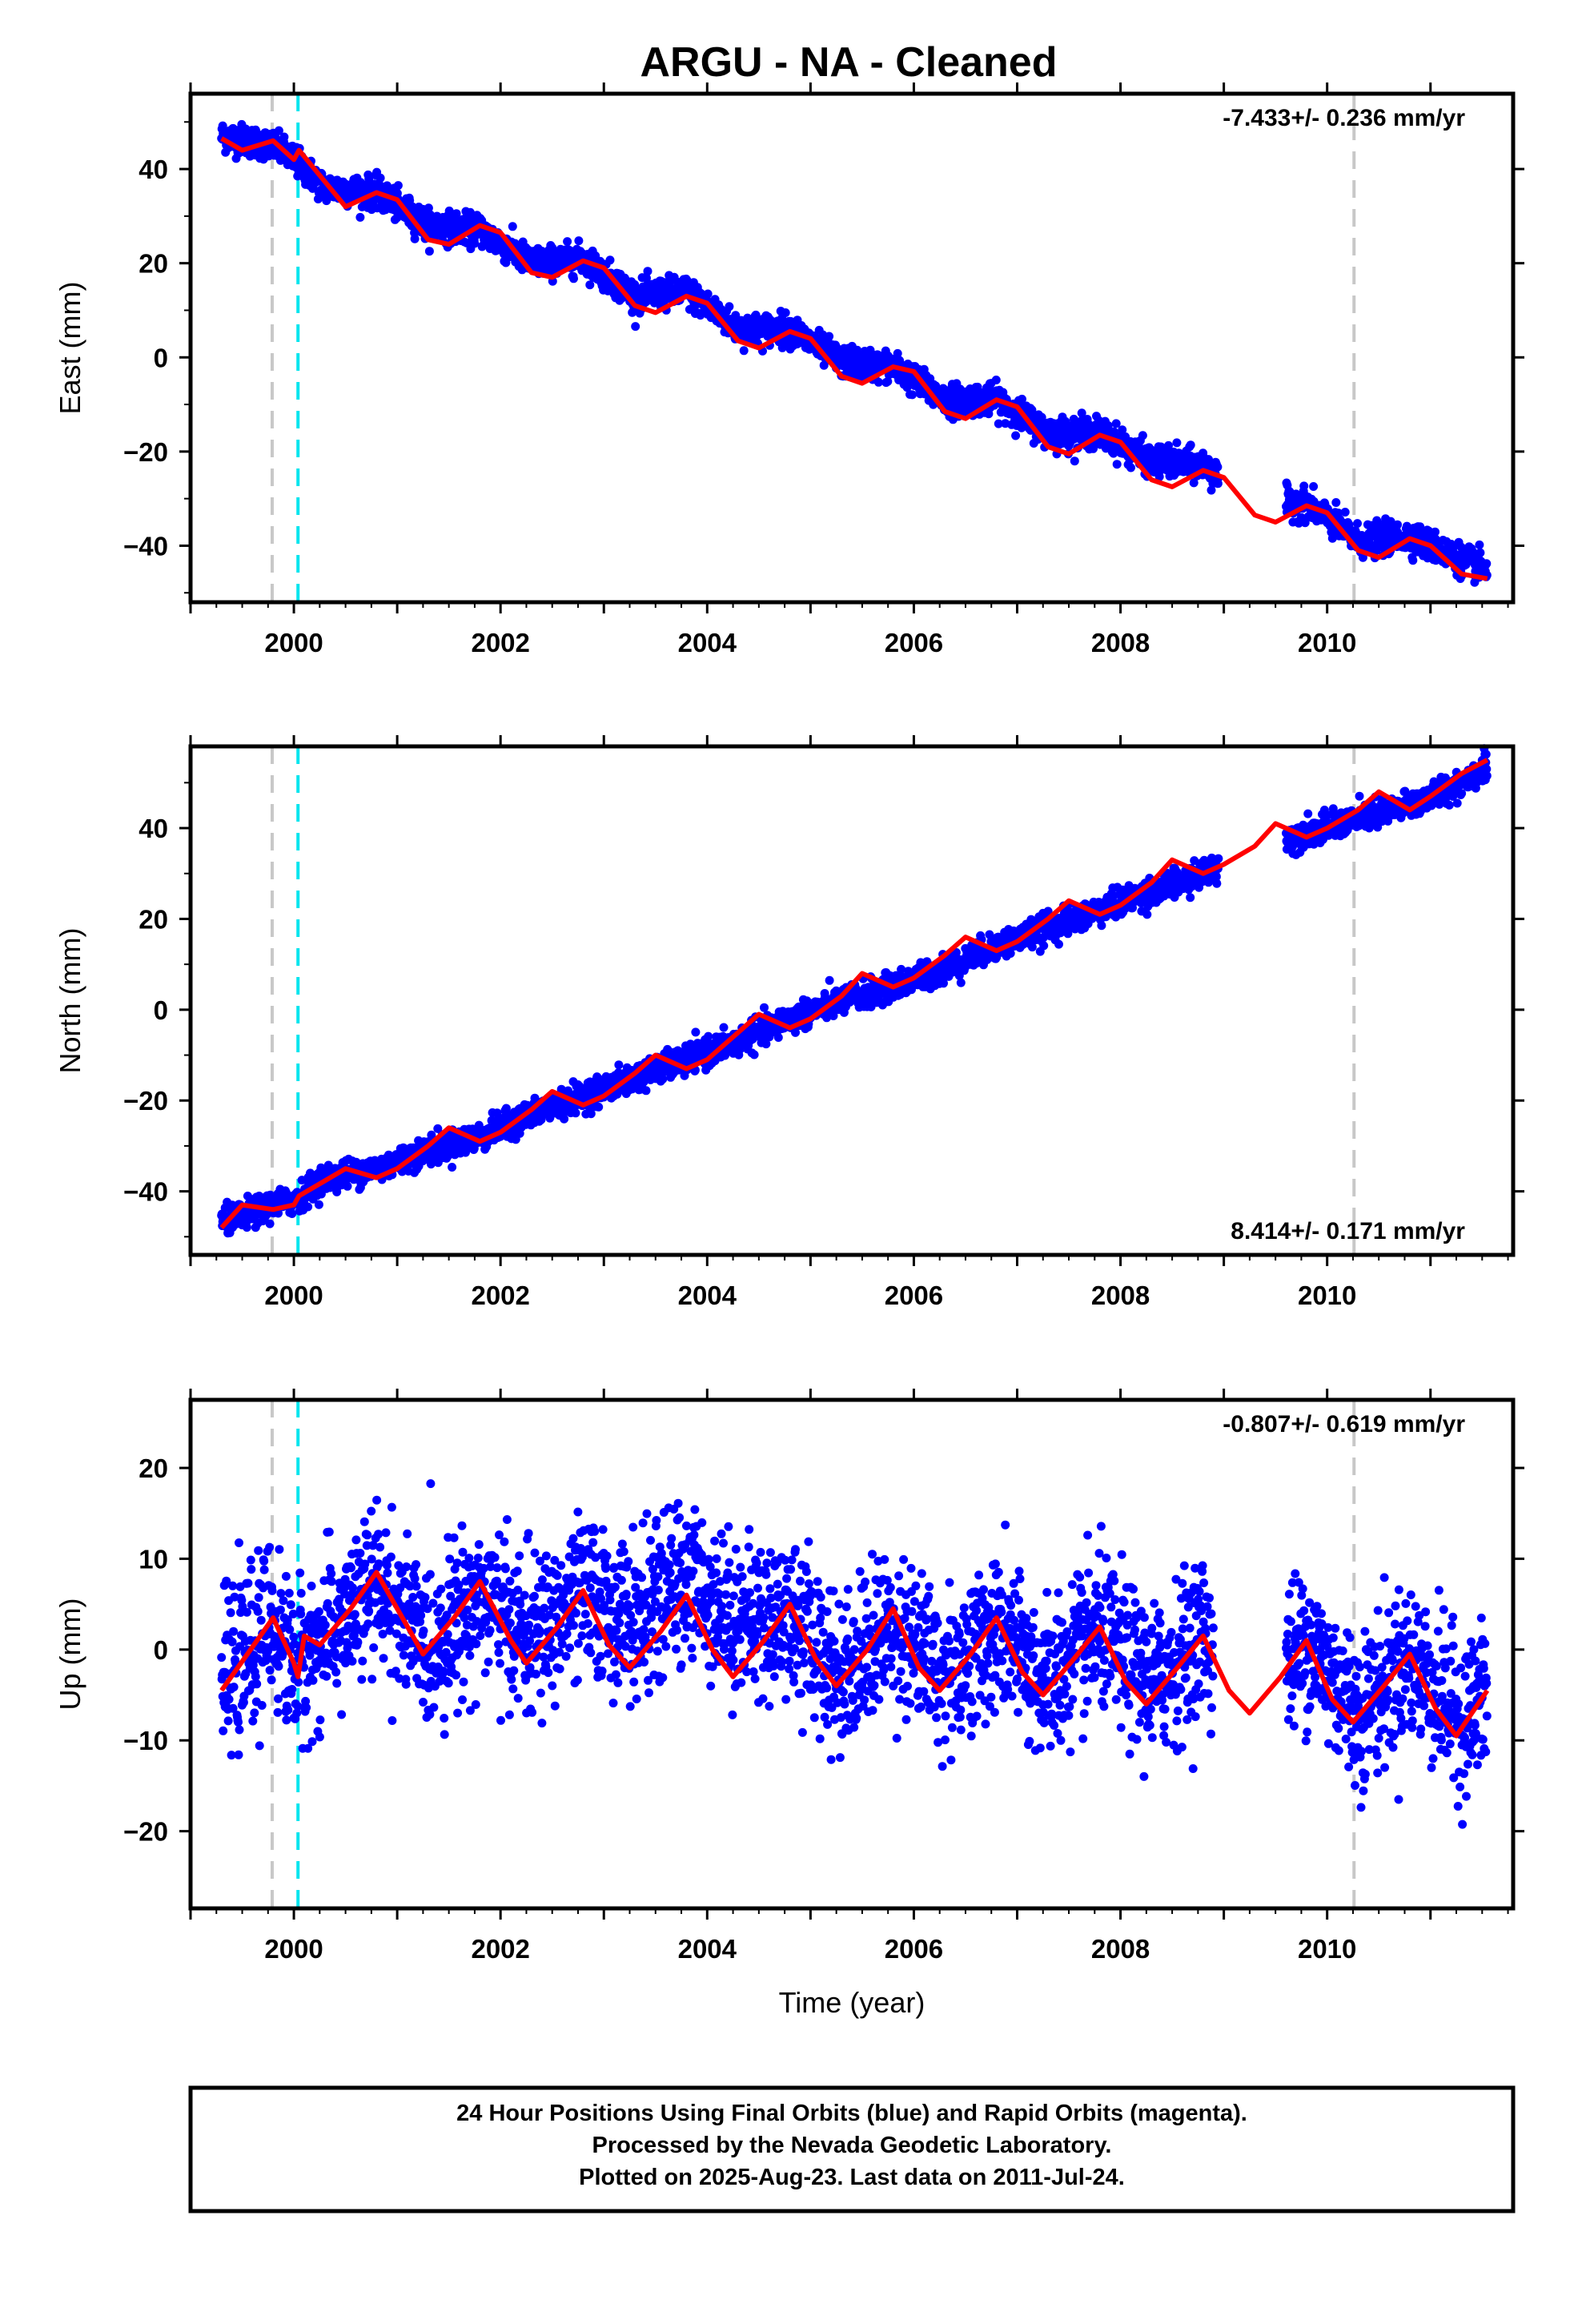 This screenshot has height=2324, width=1582. Describe the element at coordinates (145, 452) in the screenshot. I see `y-tick-label: −20` at that location.